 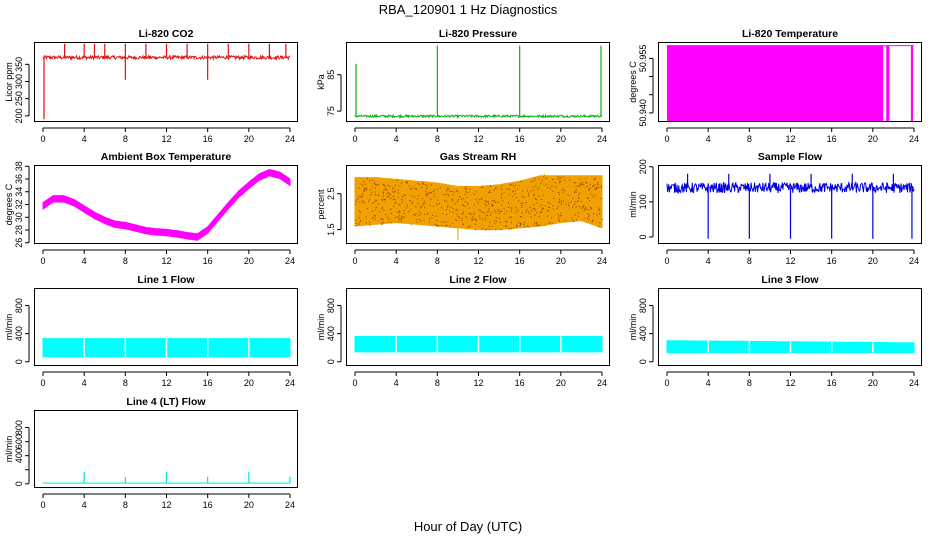 What do you see at coordinates (9, 82) in the screenshot?
I see `y-axis-label: Licor ppm` at bounding box center [9, 82].